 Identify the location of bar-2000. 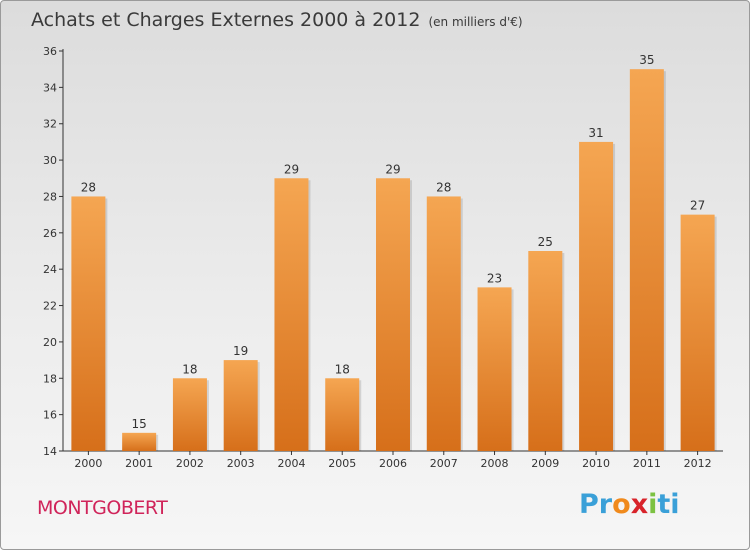
(88, 323).